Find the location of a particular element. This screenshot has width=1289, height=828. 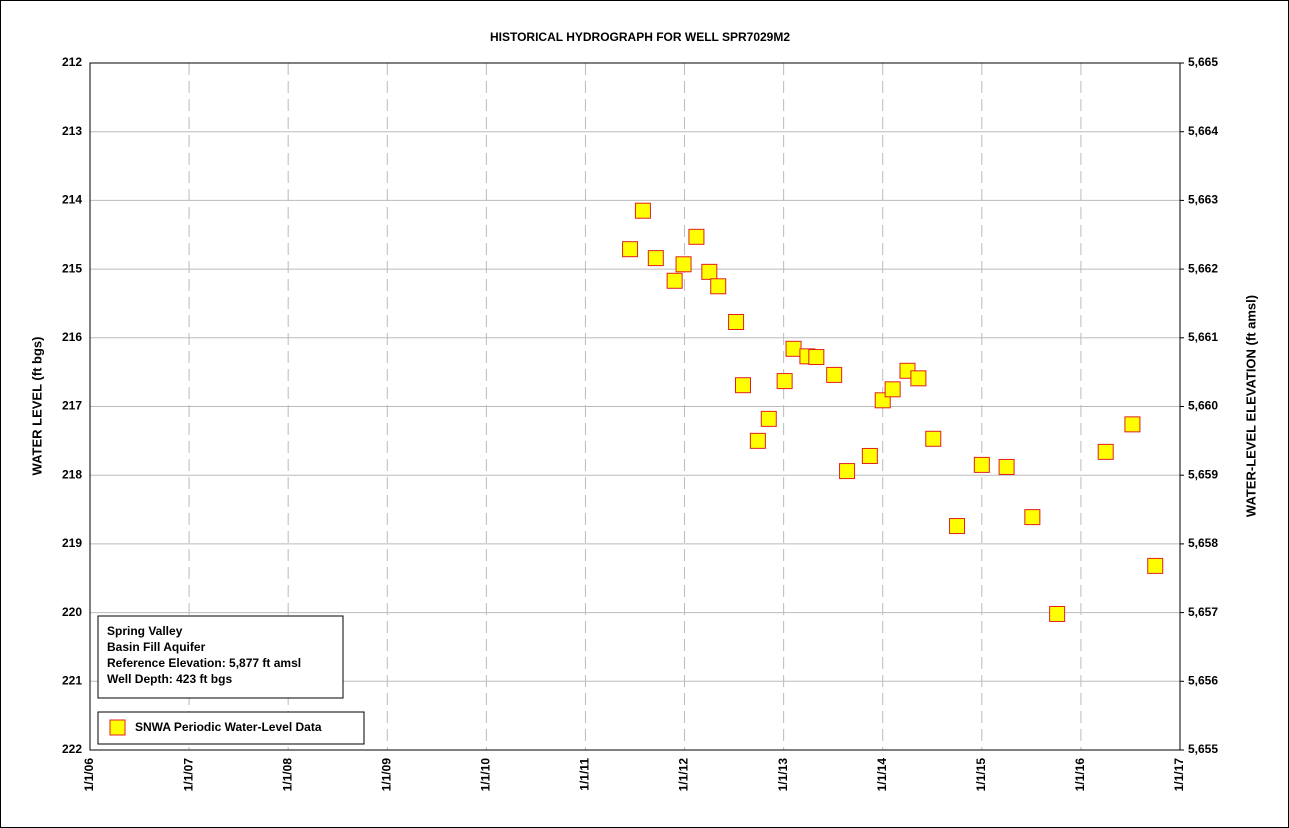

y2-tick-label: 5,662 is located at coordinates (1203, 268).